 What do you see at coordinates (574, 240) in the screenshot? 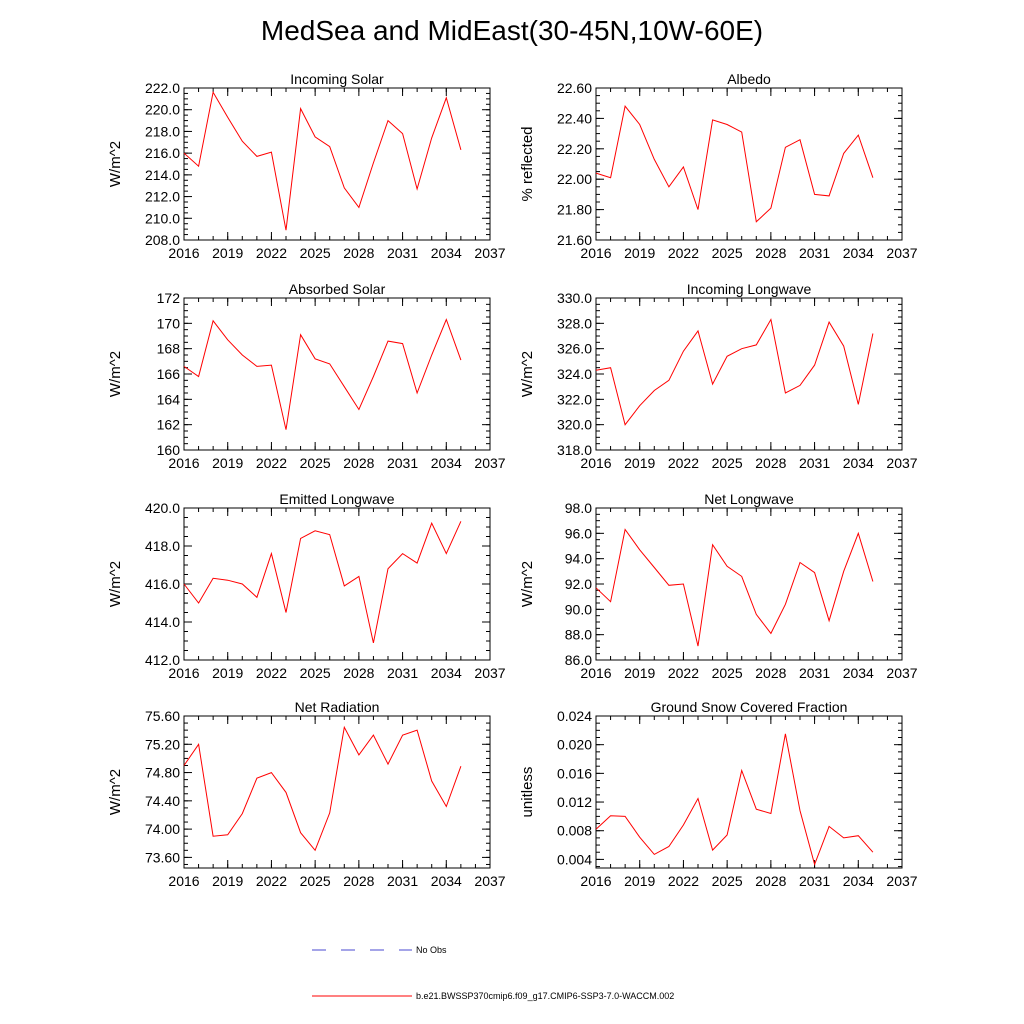
I see `y-tick-label: 21.60` at bounding box center [574, 240].